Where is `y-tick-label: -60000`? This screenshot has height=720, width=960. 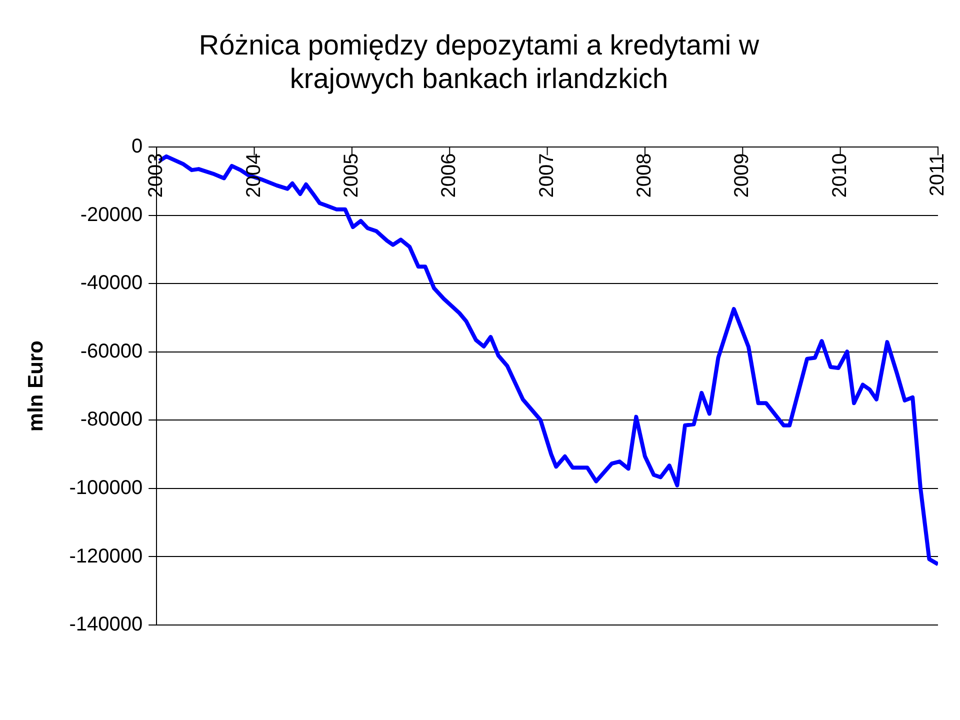 y-tick-label: -60000 is located at coordinates (111, 351).